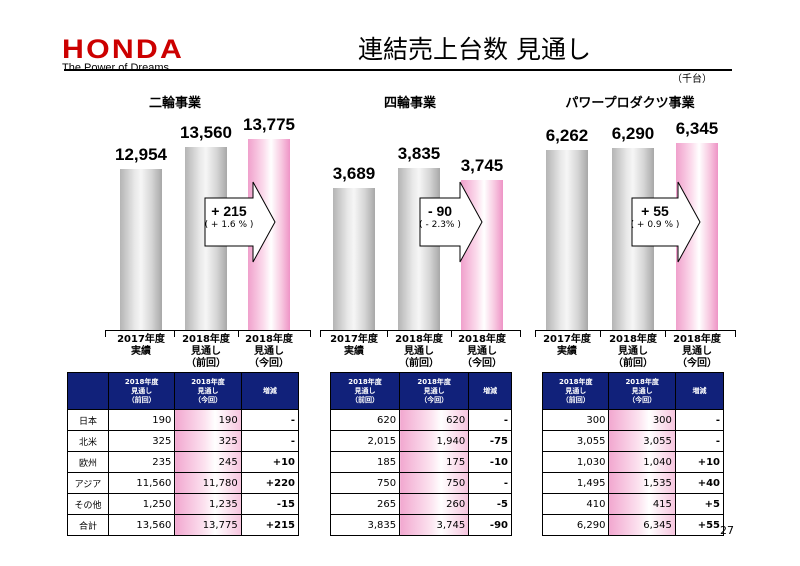  I want to click on category-label-motorcycle-2: 2018年度 見通し （今回）, so click(269, 351).